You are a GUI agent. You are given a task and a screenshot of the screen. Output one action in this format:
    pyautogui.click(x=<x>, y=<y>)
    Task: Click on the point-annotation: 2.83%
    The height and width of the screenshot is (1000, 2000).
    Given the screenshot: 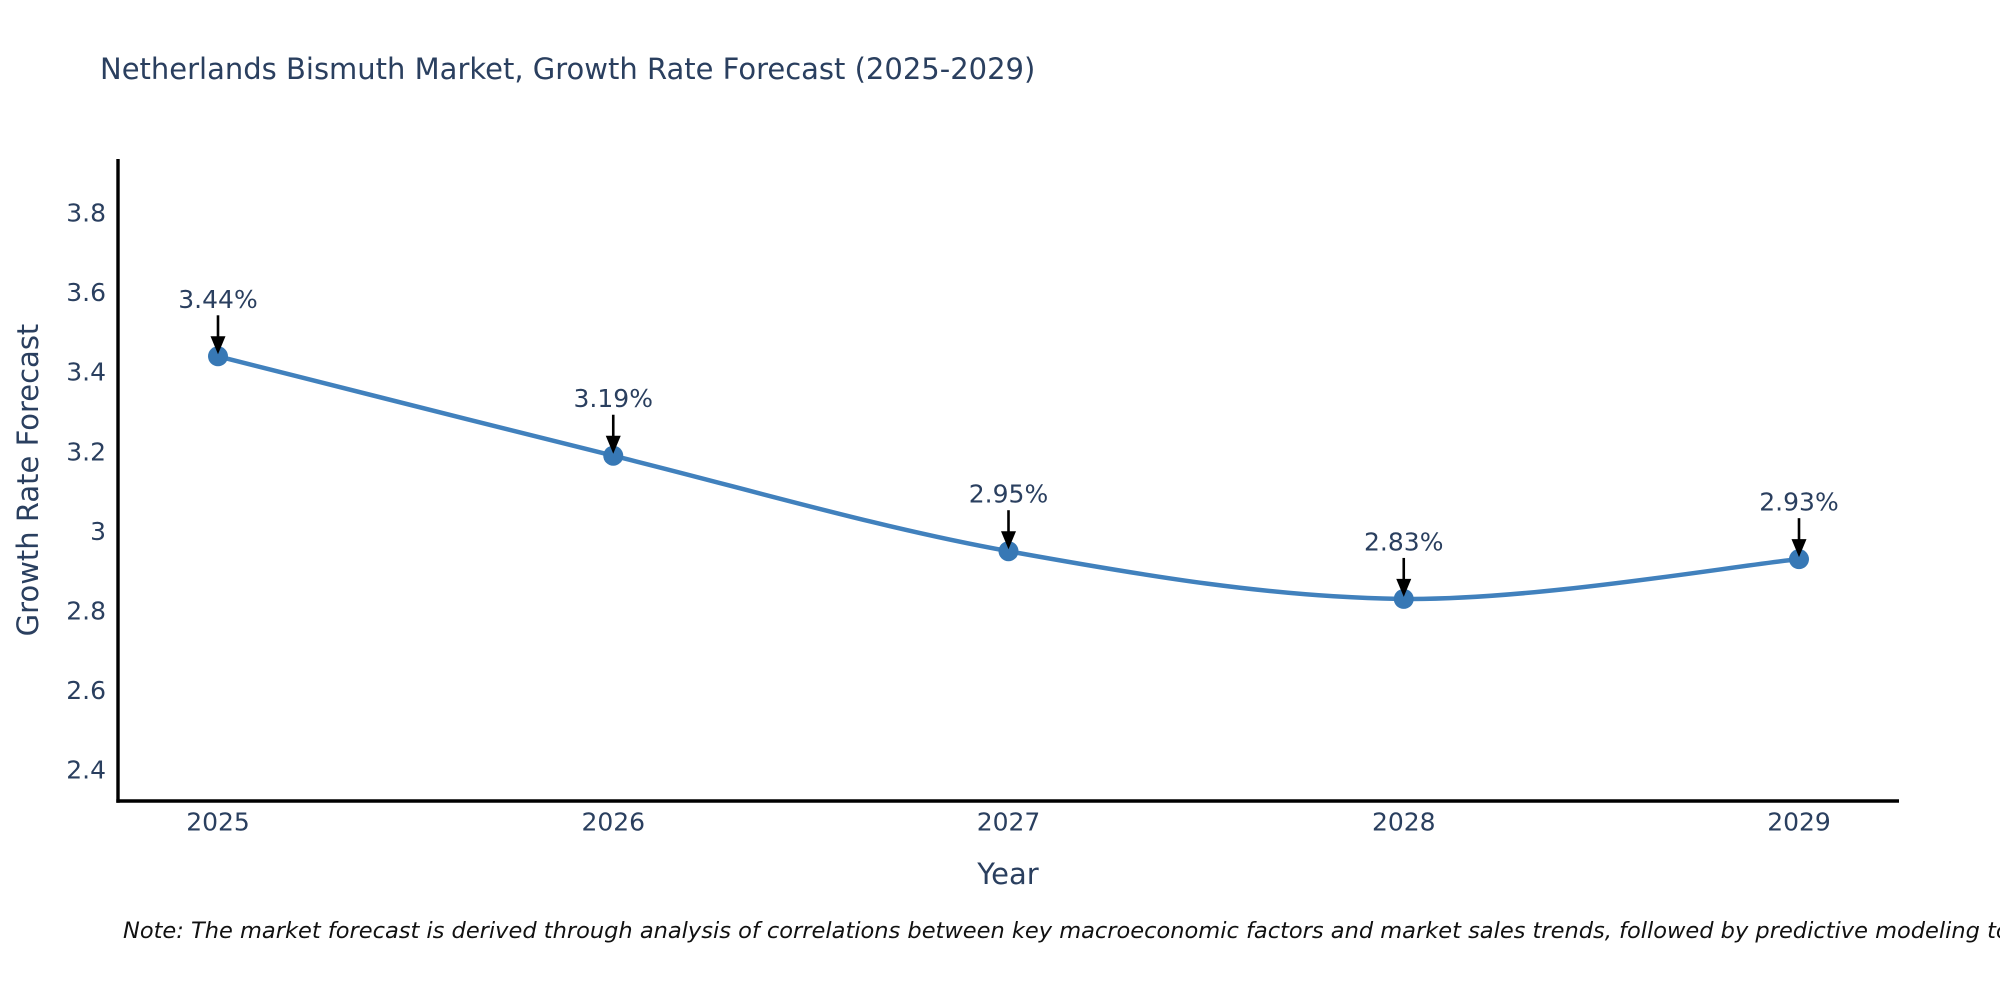 What is the action you would take?
    pyautogui.click(x=1403, y=541)
    